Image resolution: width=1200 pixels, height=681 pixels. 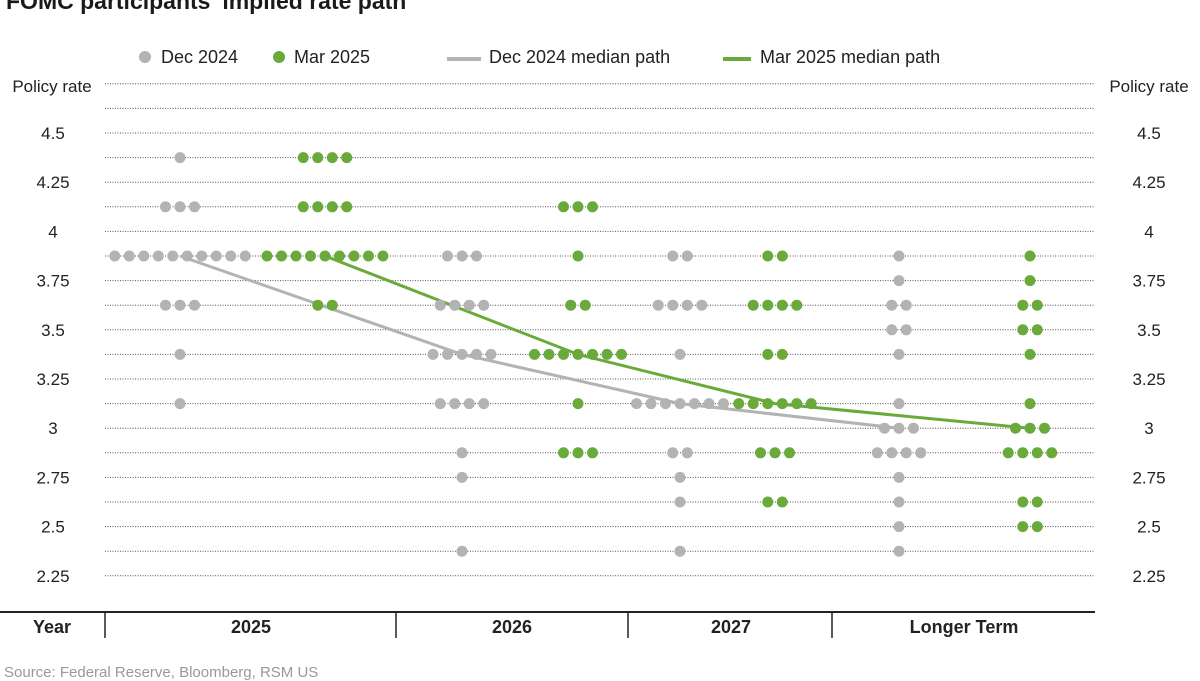 What do you see at coordinates (1148, 231) in the screenshot?
I see `y-tick-label-right: 4` at bounding box center [1148, 231].